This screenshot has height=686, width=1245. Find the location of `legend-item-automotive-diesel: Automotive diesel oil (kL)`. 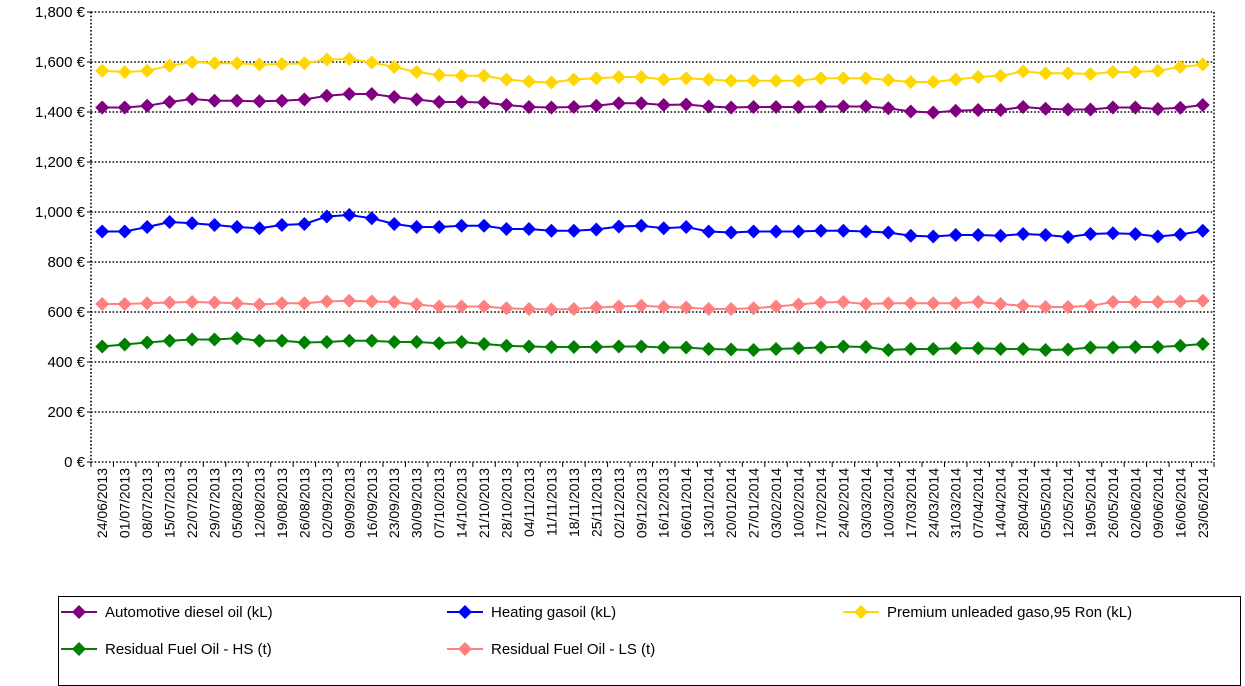

legend-item-automotive-diesel: Automotive diesel oil (kL) is located at coordinates (166, 612).